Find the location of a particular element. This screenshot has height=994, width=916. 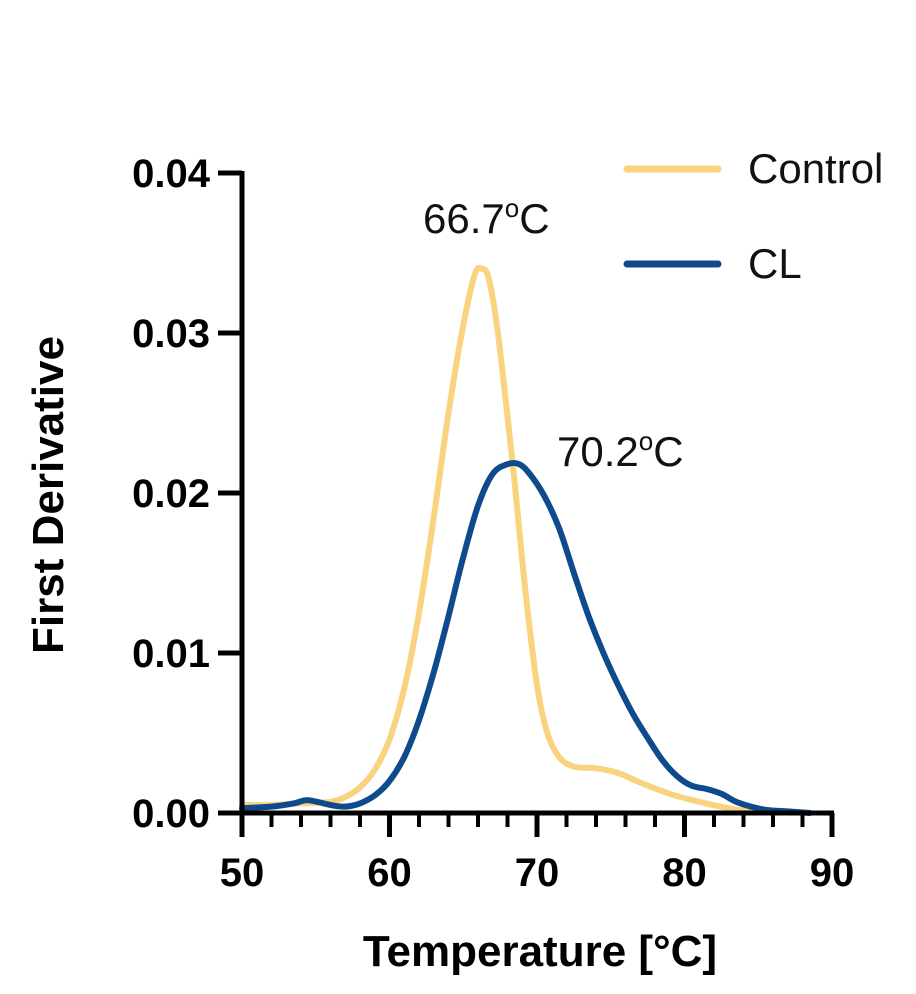

x-tick-label: 90 is located at coordinates (832, 873).